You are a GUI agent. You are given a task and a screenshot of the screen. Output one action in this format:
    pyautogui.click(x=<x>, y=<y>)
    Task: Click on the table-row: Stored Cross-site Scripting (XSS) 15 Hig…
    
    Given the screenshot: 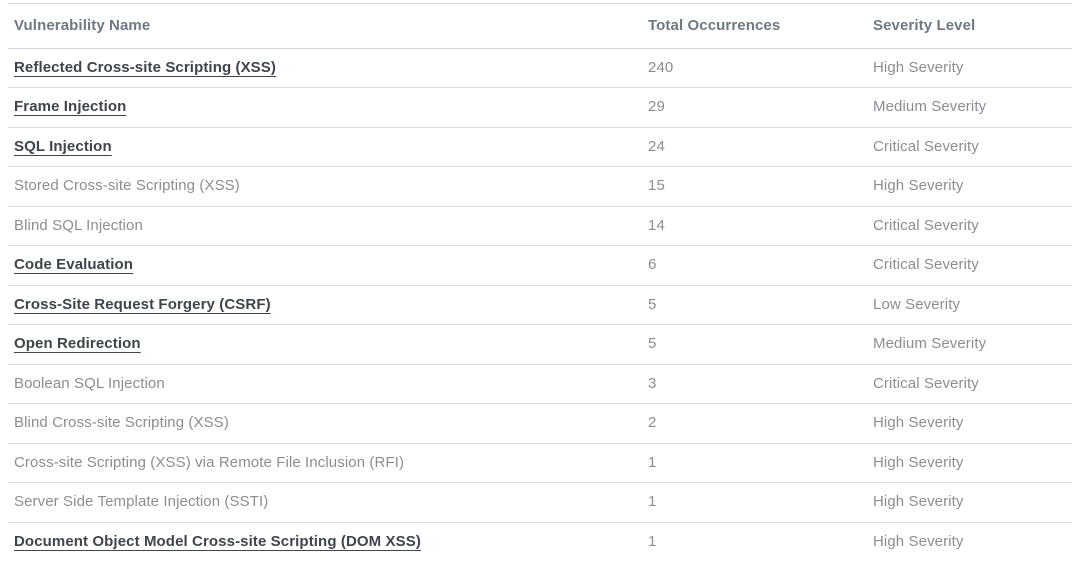 What is the action you would take?
    pyautogui.click(x=540, y=187)
    